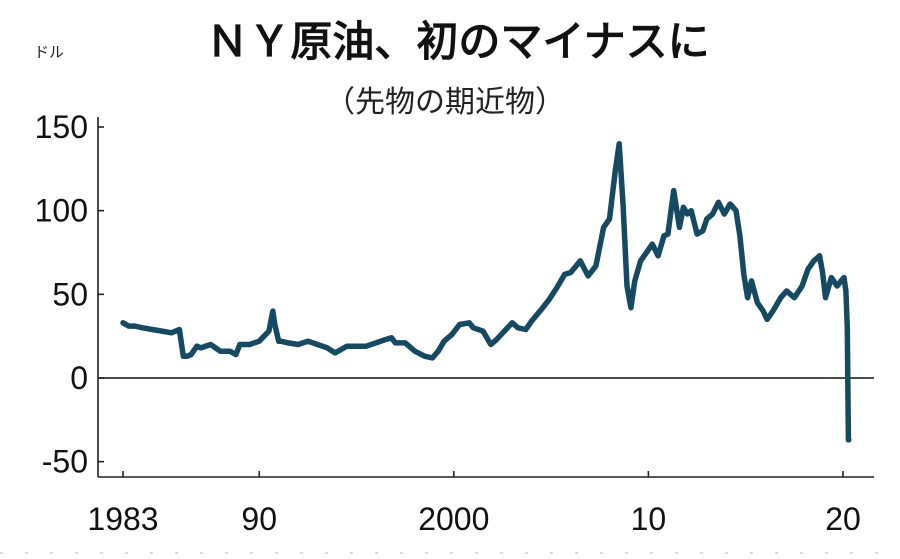  I want to click on x-tick-label: 2000, so click(453, 519).